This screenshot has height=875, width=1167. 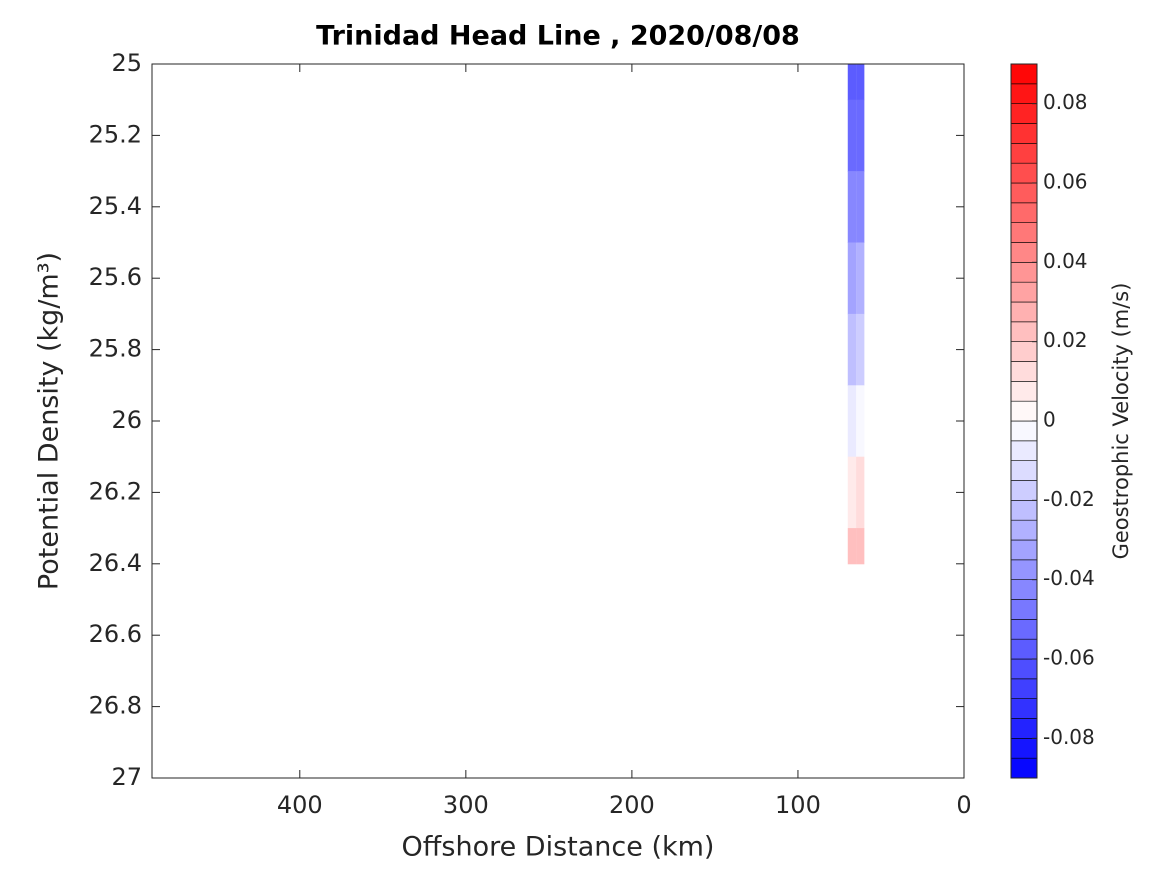 What do you see at coordinates (1065, 102) in the screenshot?
I see `colorbar-tick-label: 0.08` at bounding box center [1065, 102].